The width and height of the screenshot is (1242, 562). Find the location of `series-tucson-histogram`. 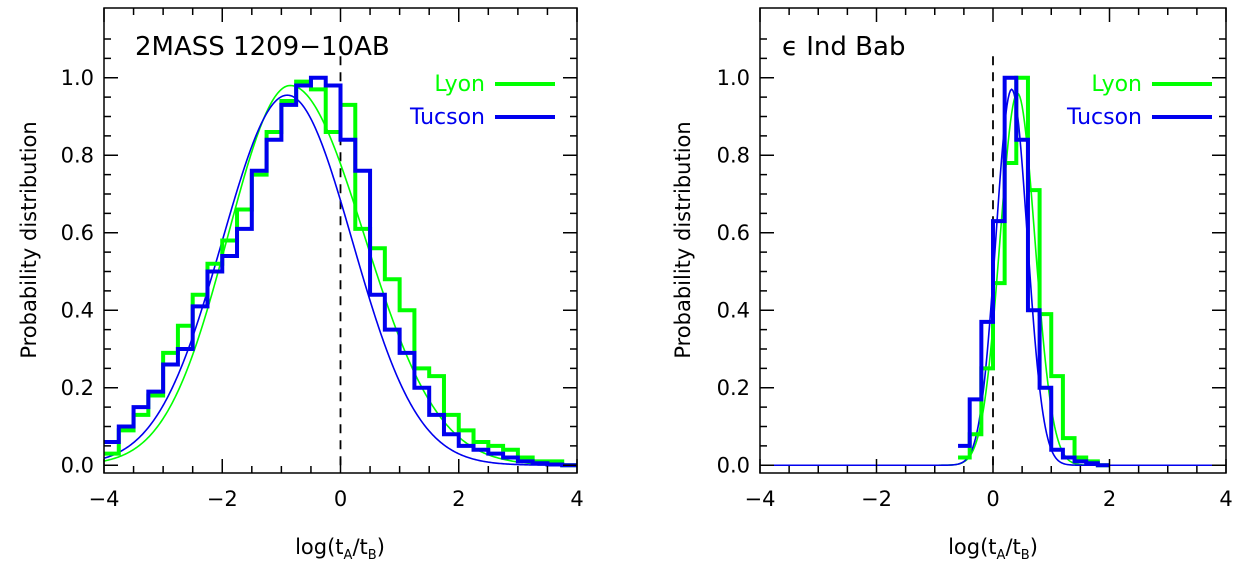

series-tucson-histogram is located at coordinates (1034, 271).